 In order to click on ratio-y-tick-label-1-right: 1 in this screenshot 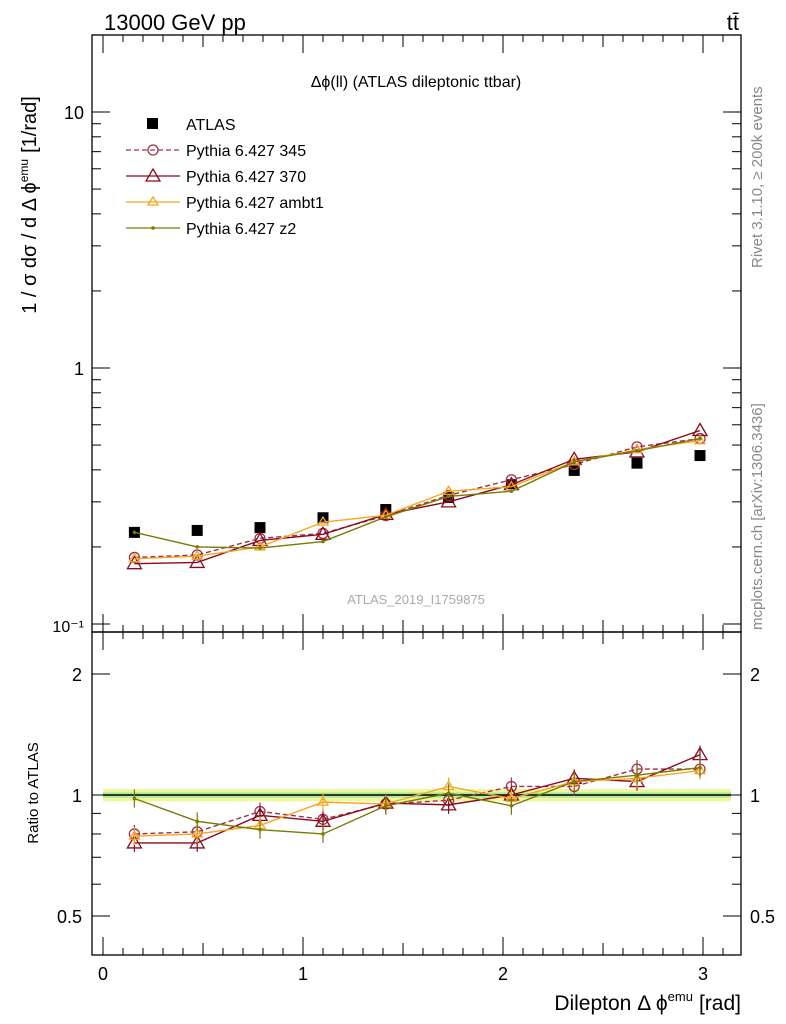, I will do `click(755, 796)`.